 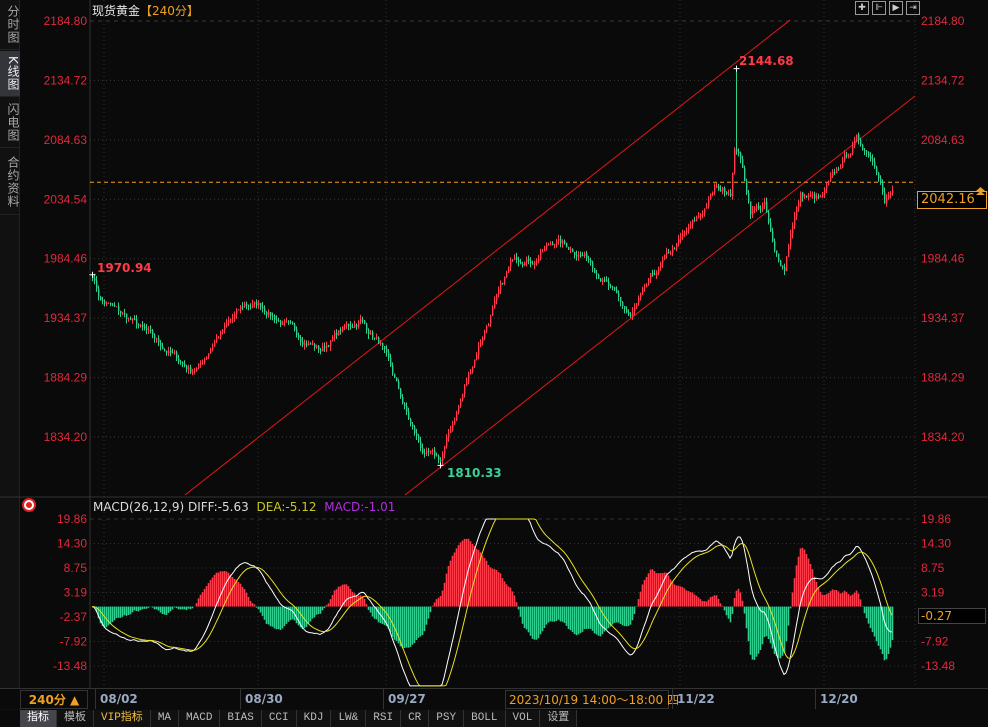 What do you see at coordinates (943, 259) in the screenshot?
I see `y-tick-right: 1984.46` at bounding box center [943, 259].